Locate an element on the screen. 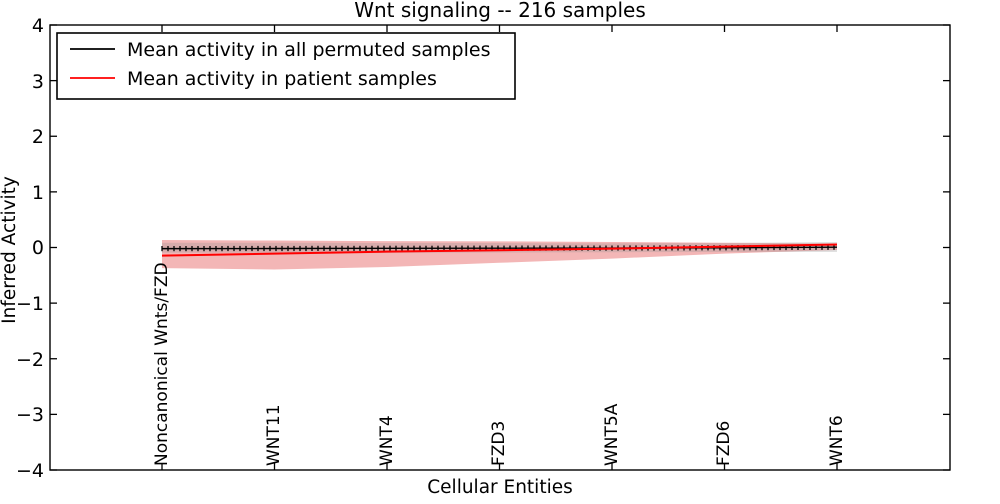  x-tick-label: WNT5A is located at coordinates (612, 434).